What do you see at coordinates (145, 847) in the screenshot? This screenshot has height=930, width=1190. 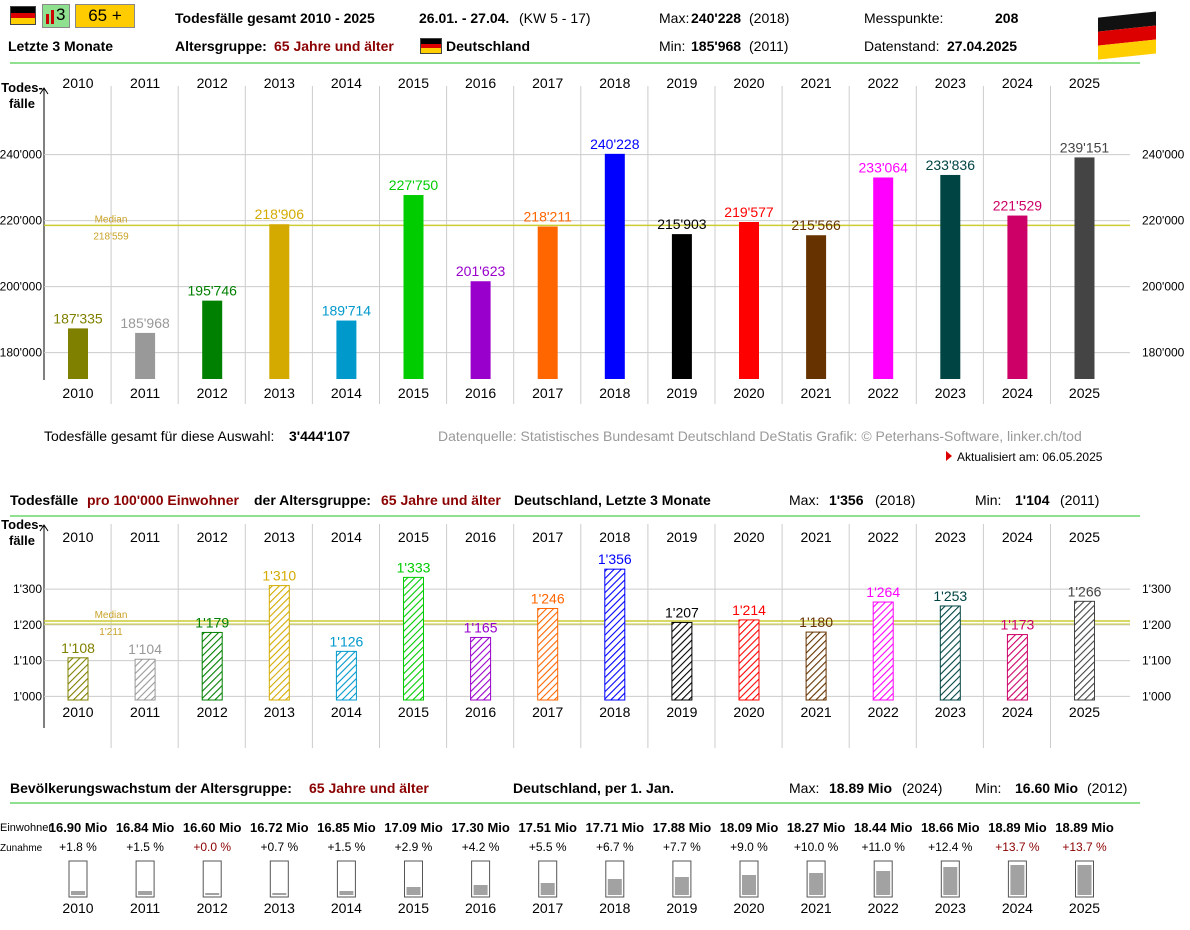 I see `growth-value: +1.5 %` at bounding box center [145, 847].